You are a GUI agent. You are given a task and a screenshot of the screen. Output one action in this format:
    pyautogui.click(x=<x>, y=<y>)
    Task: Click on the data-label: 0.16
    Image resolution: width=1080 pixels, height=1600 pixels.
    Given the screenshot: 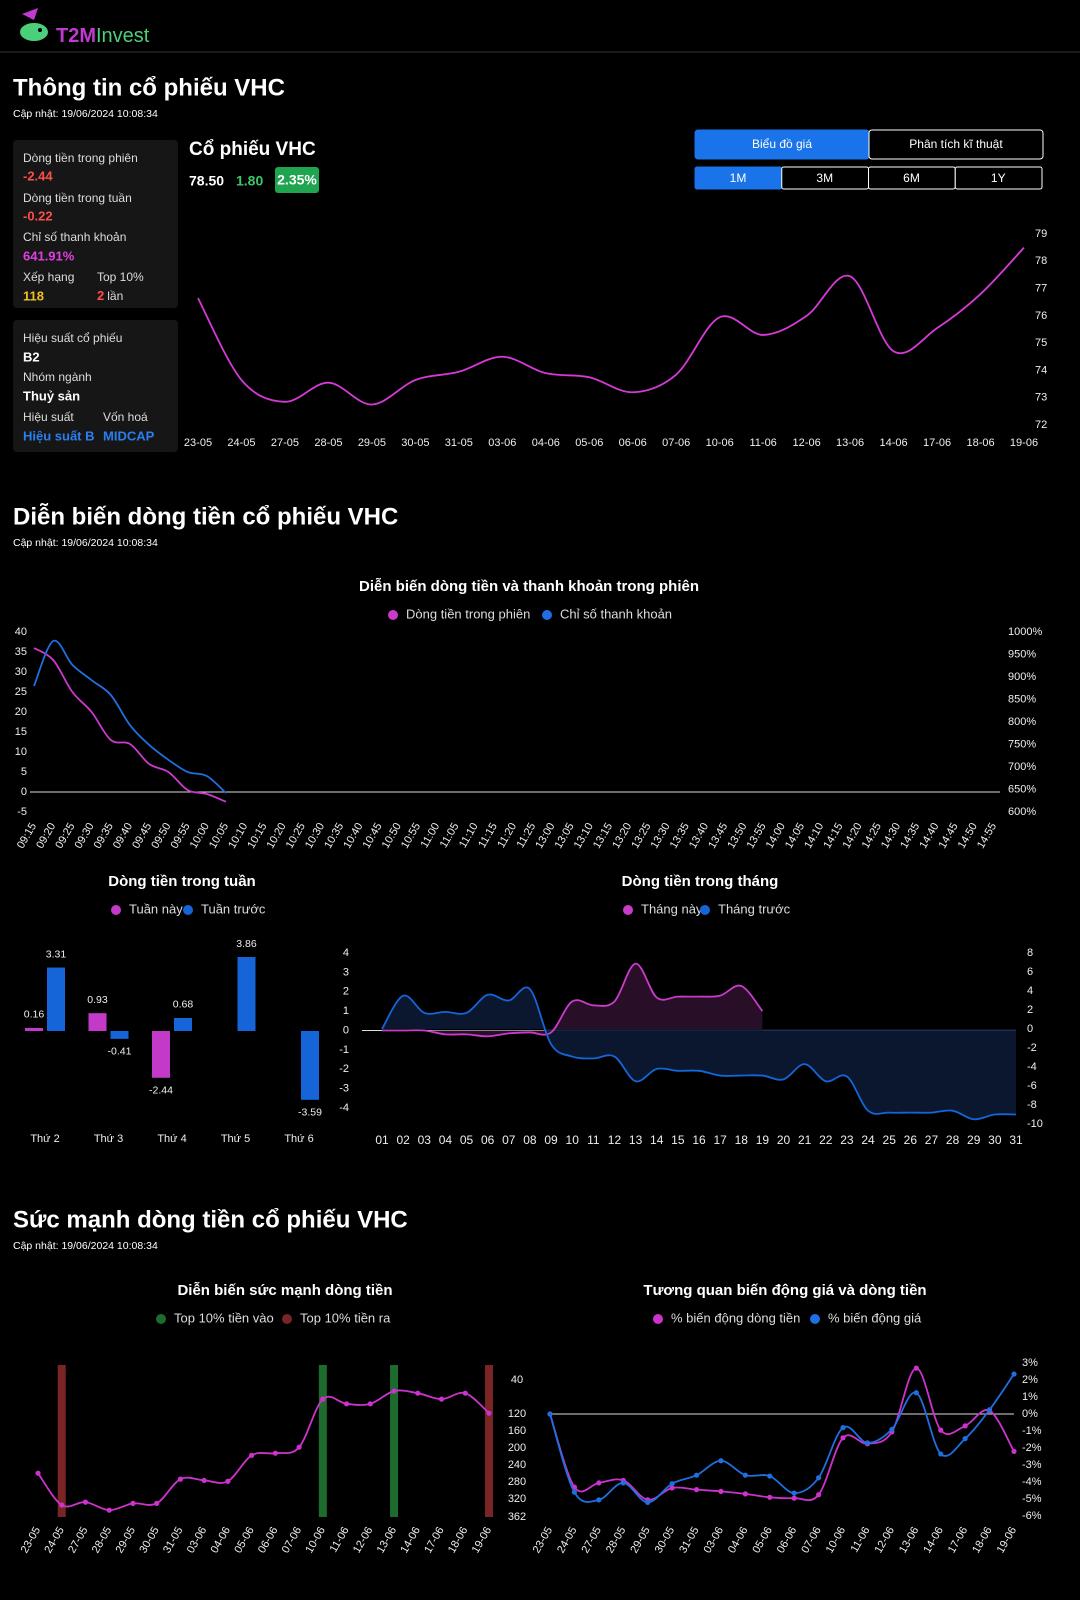 What is the action you would take?
    pyautogui.click(x=34, y=1015)
    